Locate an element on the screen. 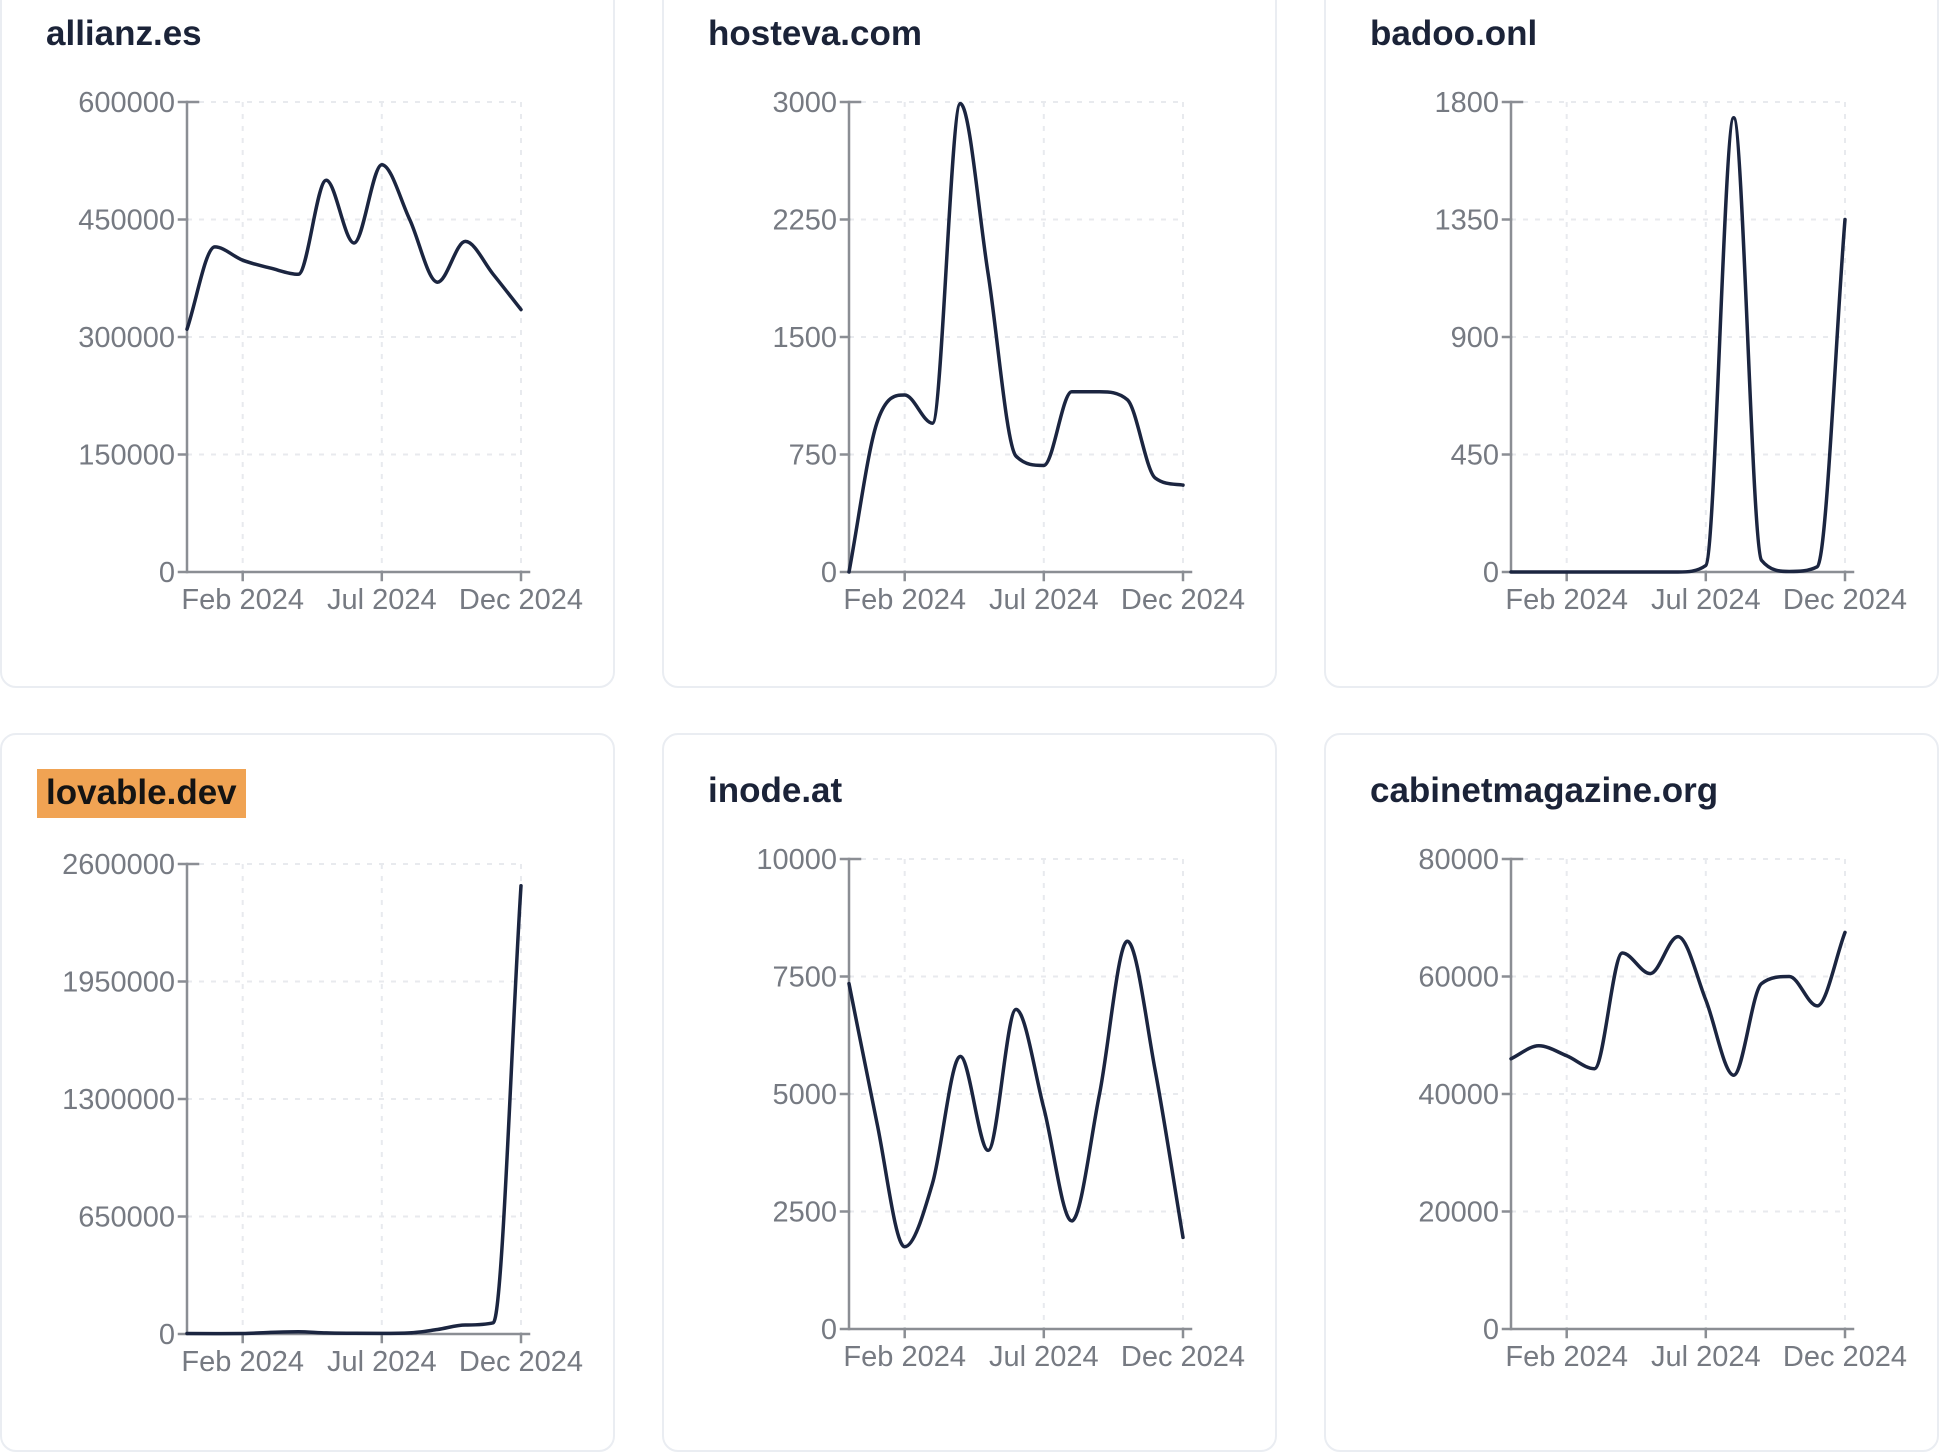 The height and width of the screenshot is (1452, 1940). card-title-row: lovable.dev is located at coordinates (307, 776).